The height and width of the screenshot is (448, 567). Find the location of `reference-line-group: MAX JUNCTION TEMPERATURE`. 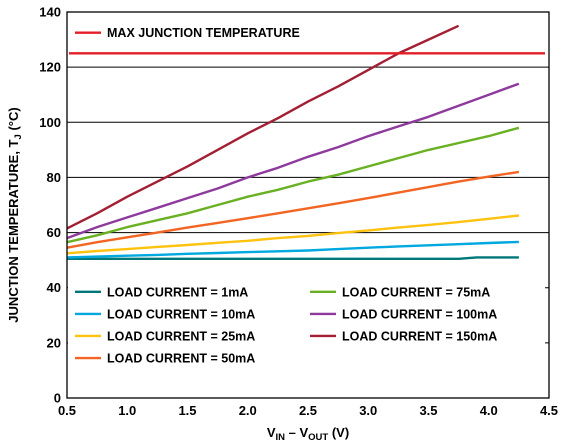

reference-line-group: MAX JUNCTION TEMPERATURE is located at coordinates (307, 40).